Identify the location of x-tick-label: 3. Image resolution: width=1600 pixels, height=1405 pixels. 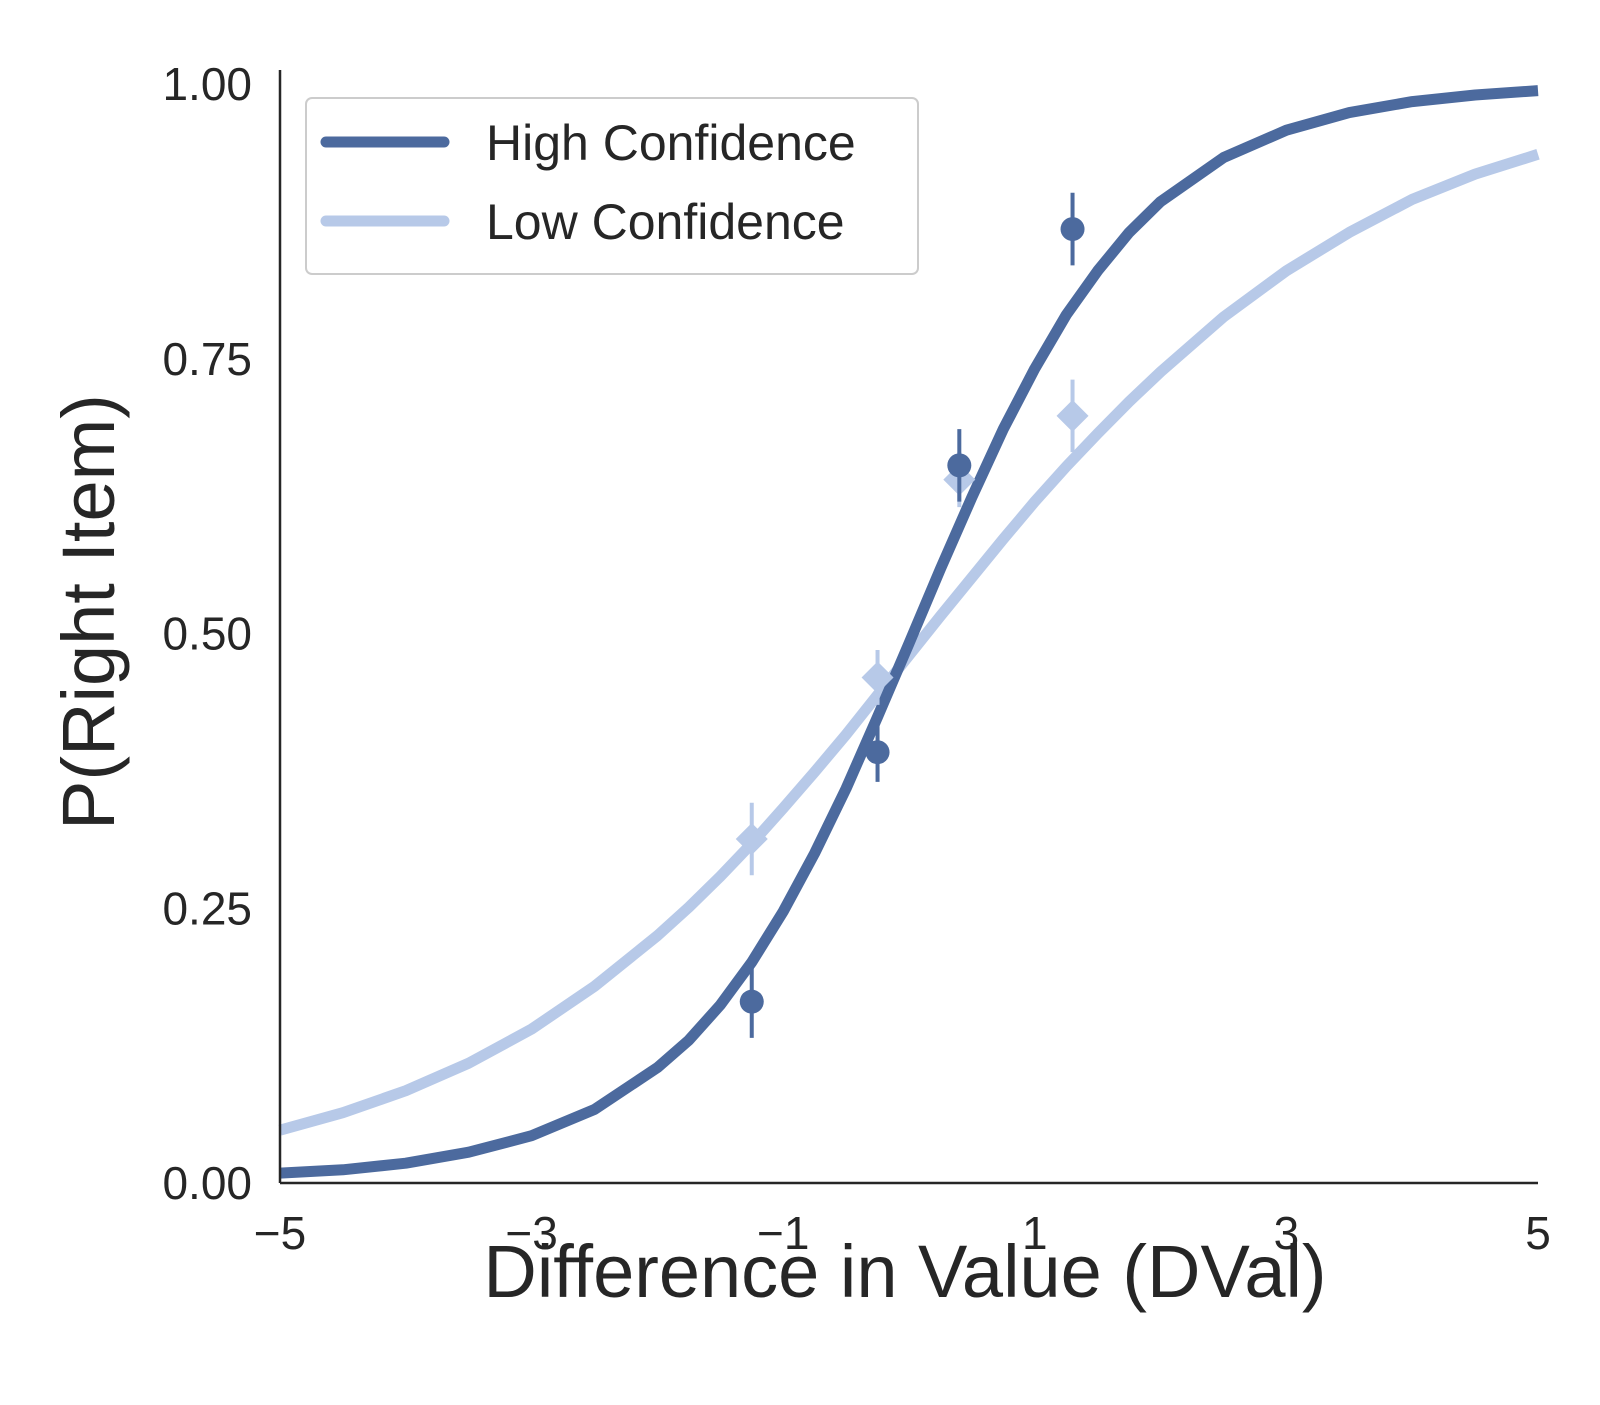
(1287, 1233).